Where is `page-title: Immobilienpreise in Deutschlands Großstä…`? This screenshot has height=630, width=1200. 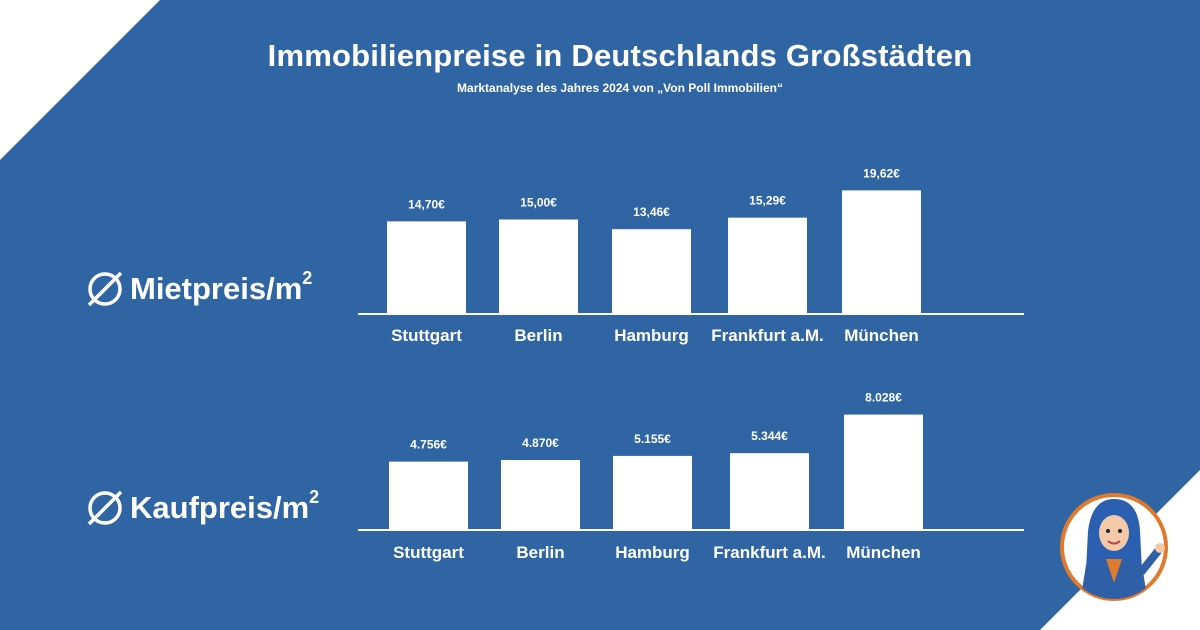
page-title: Immobilienpreise in Deutschlands Großstä… is located at coordinates (620, 55).